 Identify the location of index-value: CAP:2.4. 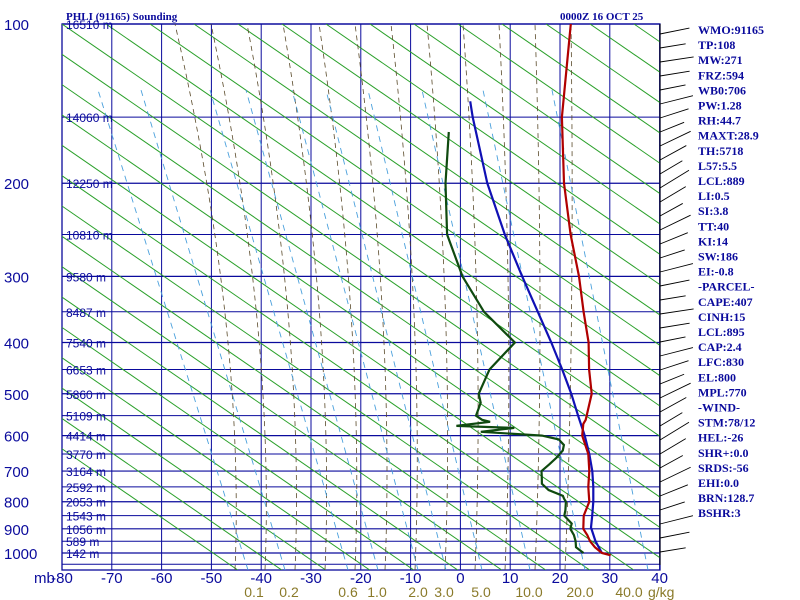
(720, 347).